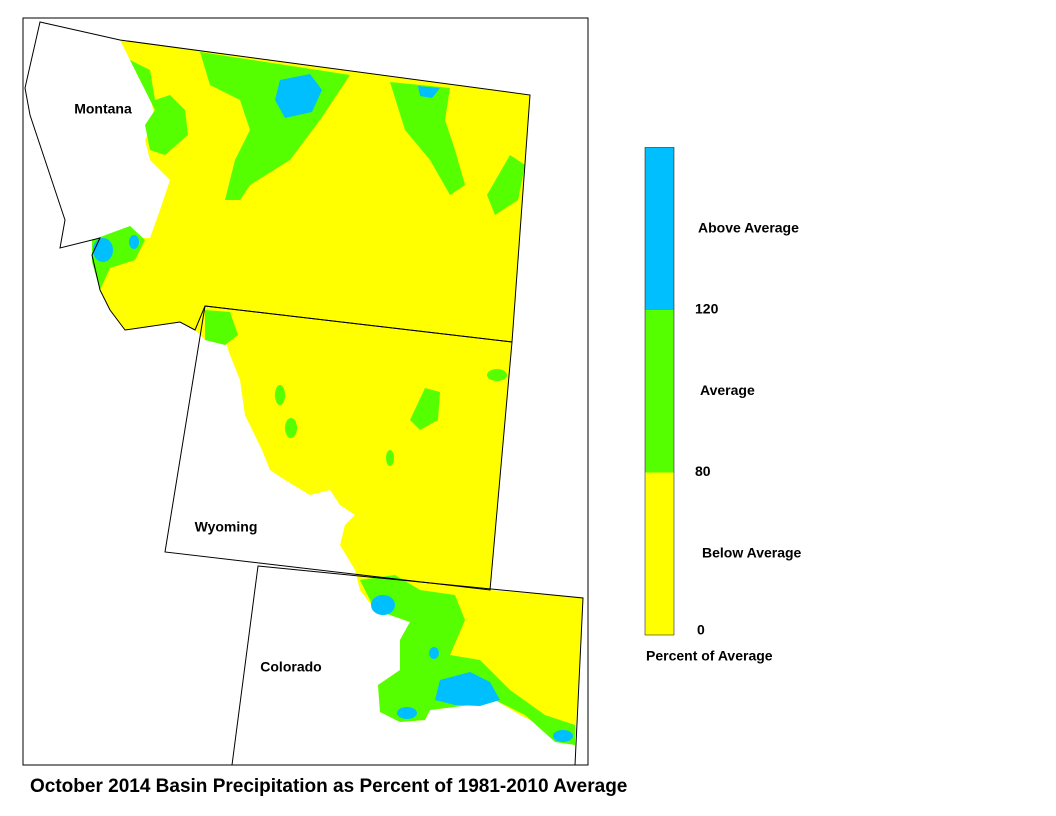  I want to click on legend-title: Percent of Average, so click(709, 656).